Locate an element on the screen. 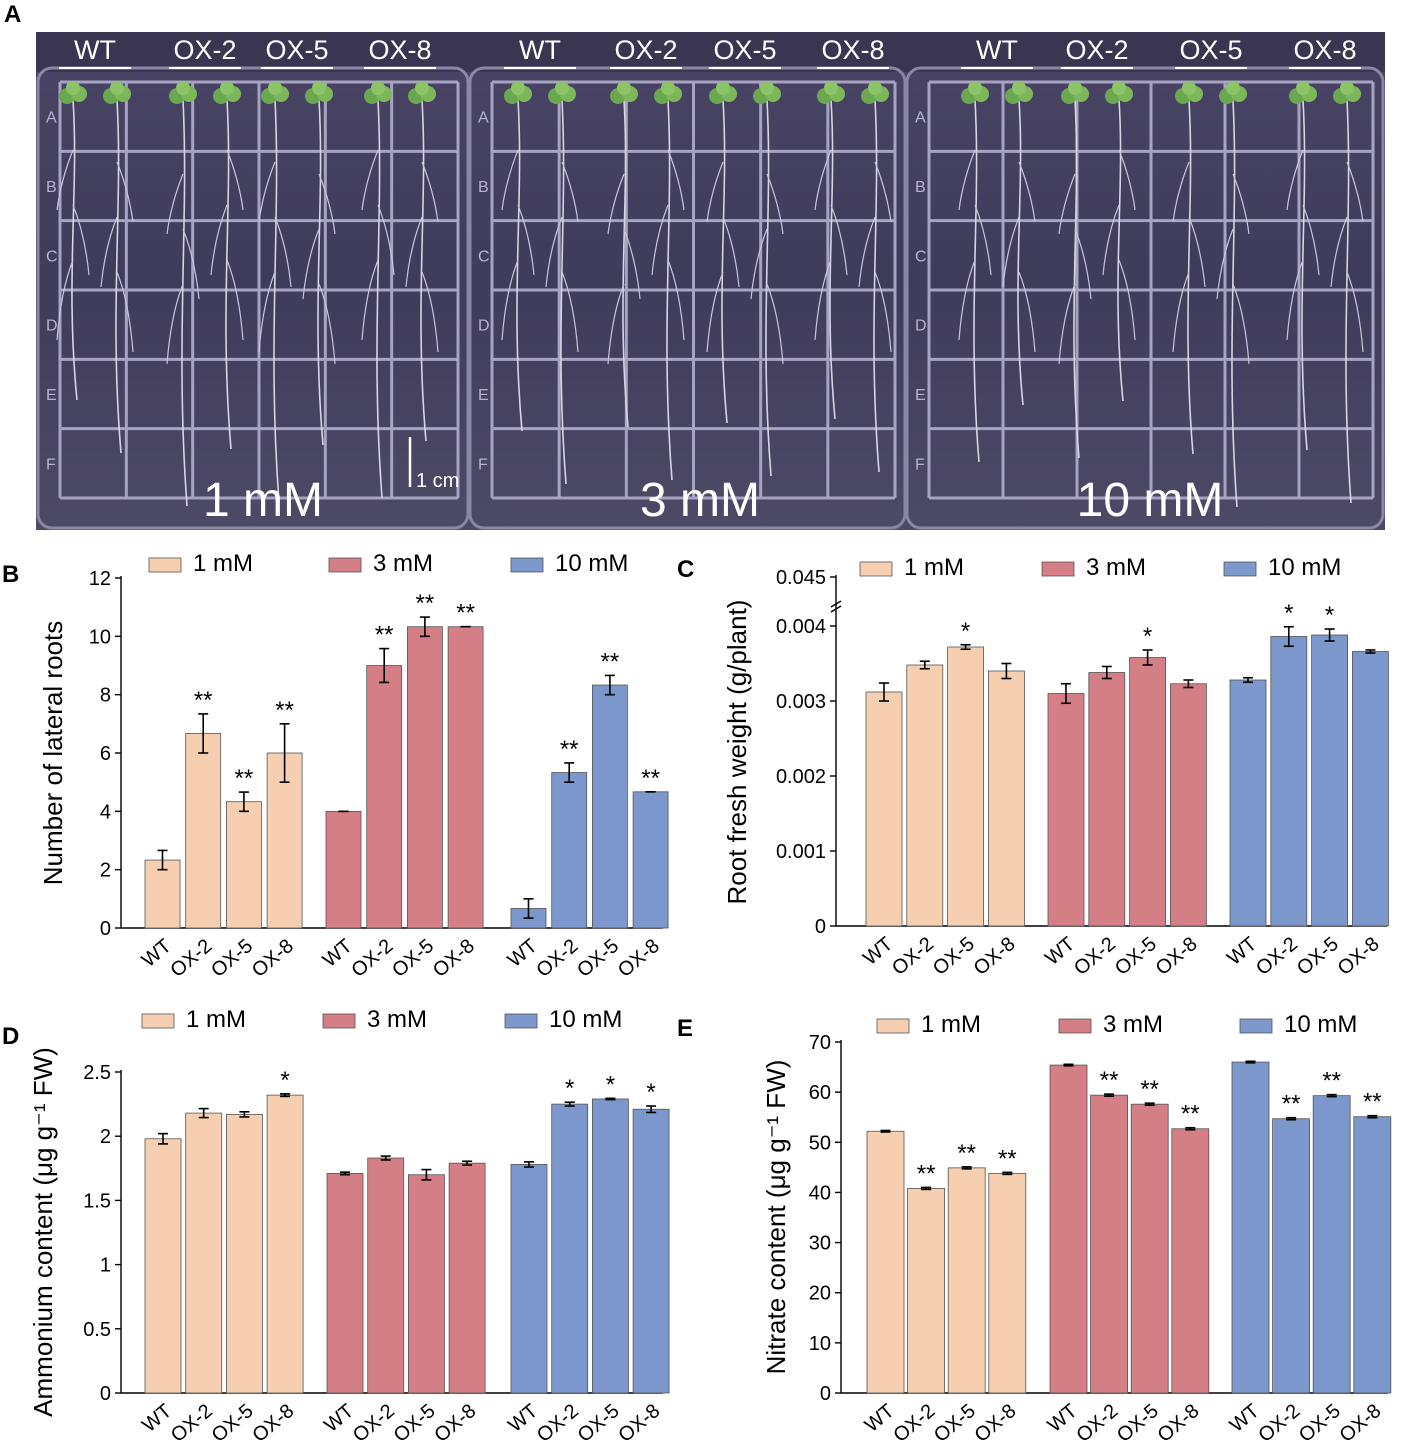  plate-rim is located at coordinates (253, 298).